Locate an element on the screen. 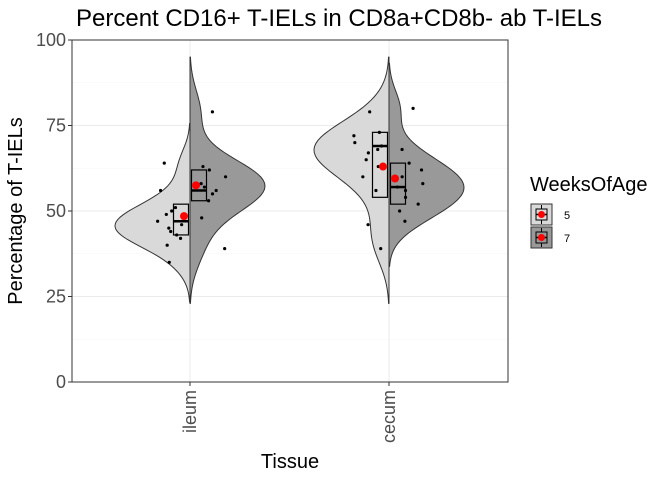  x-tick-label-cecum: cecum is located at coordinates (389, 416).